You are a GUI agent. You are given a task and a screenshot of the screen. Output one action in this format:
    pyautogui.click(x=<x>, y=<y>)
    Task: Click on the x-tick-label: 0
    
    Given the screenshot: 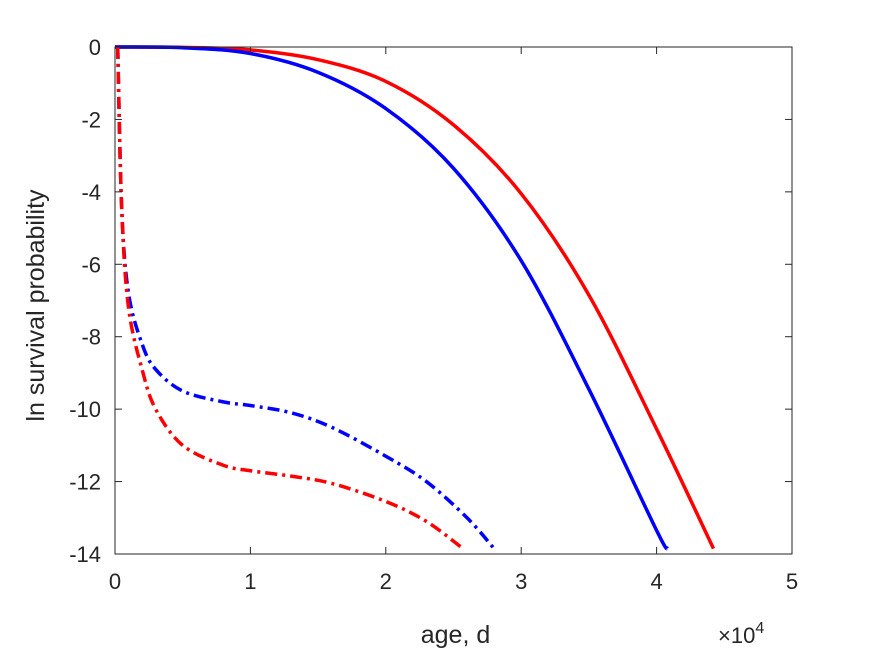 What is the action you would take?
    pyautogui.click(x=115, y=581)
    